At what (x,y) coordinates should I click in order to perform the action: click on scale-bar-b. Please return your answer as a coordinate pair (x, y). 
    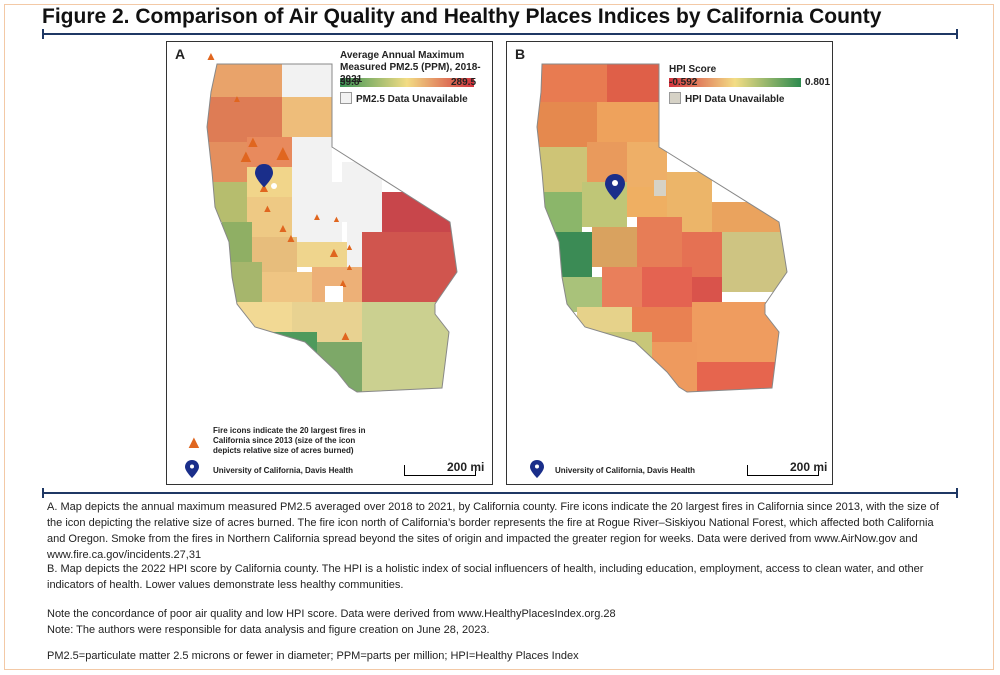
    Looking at the image, I should click on (783, 470).